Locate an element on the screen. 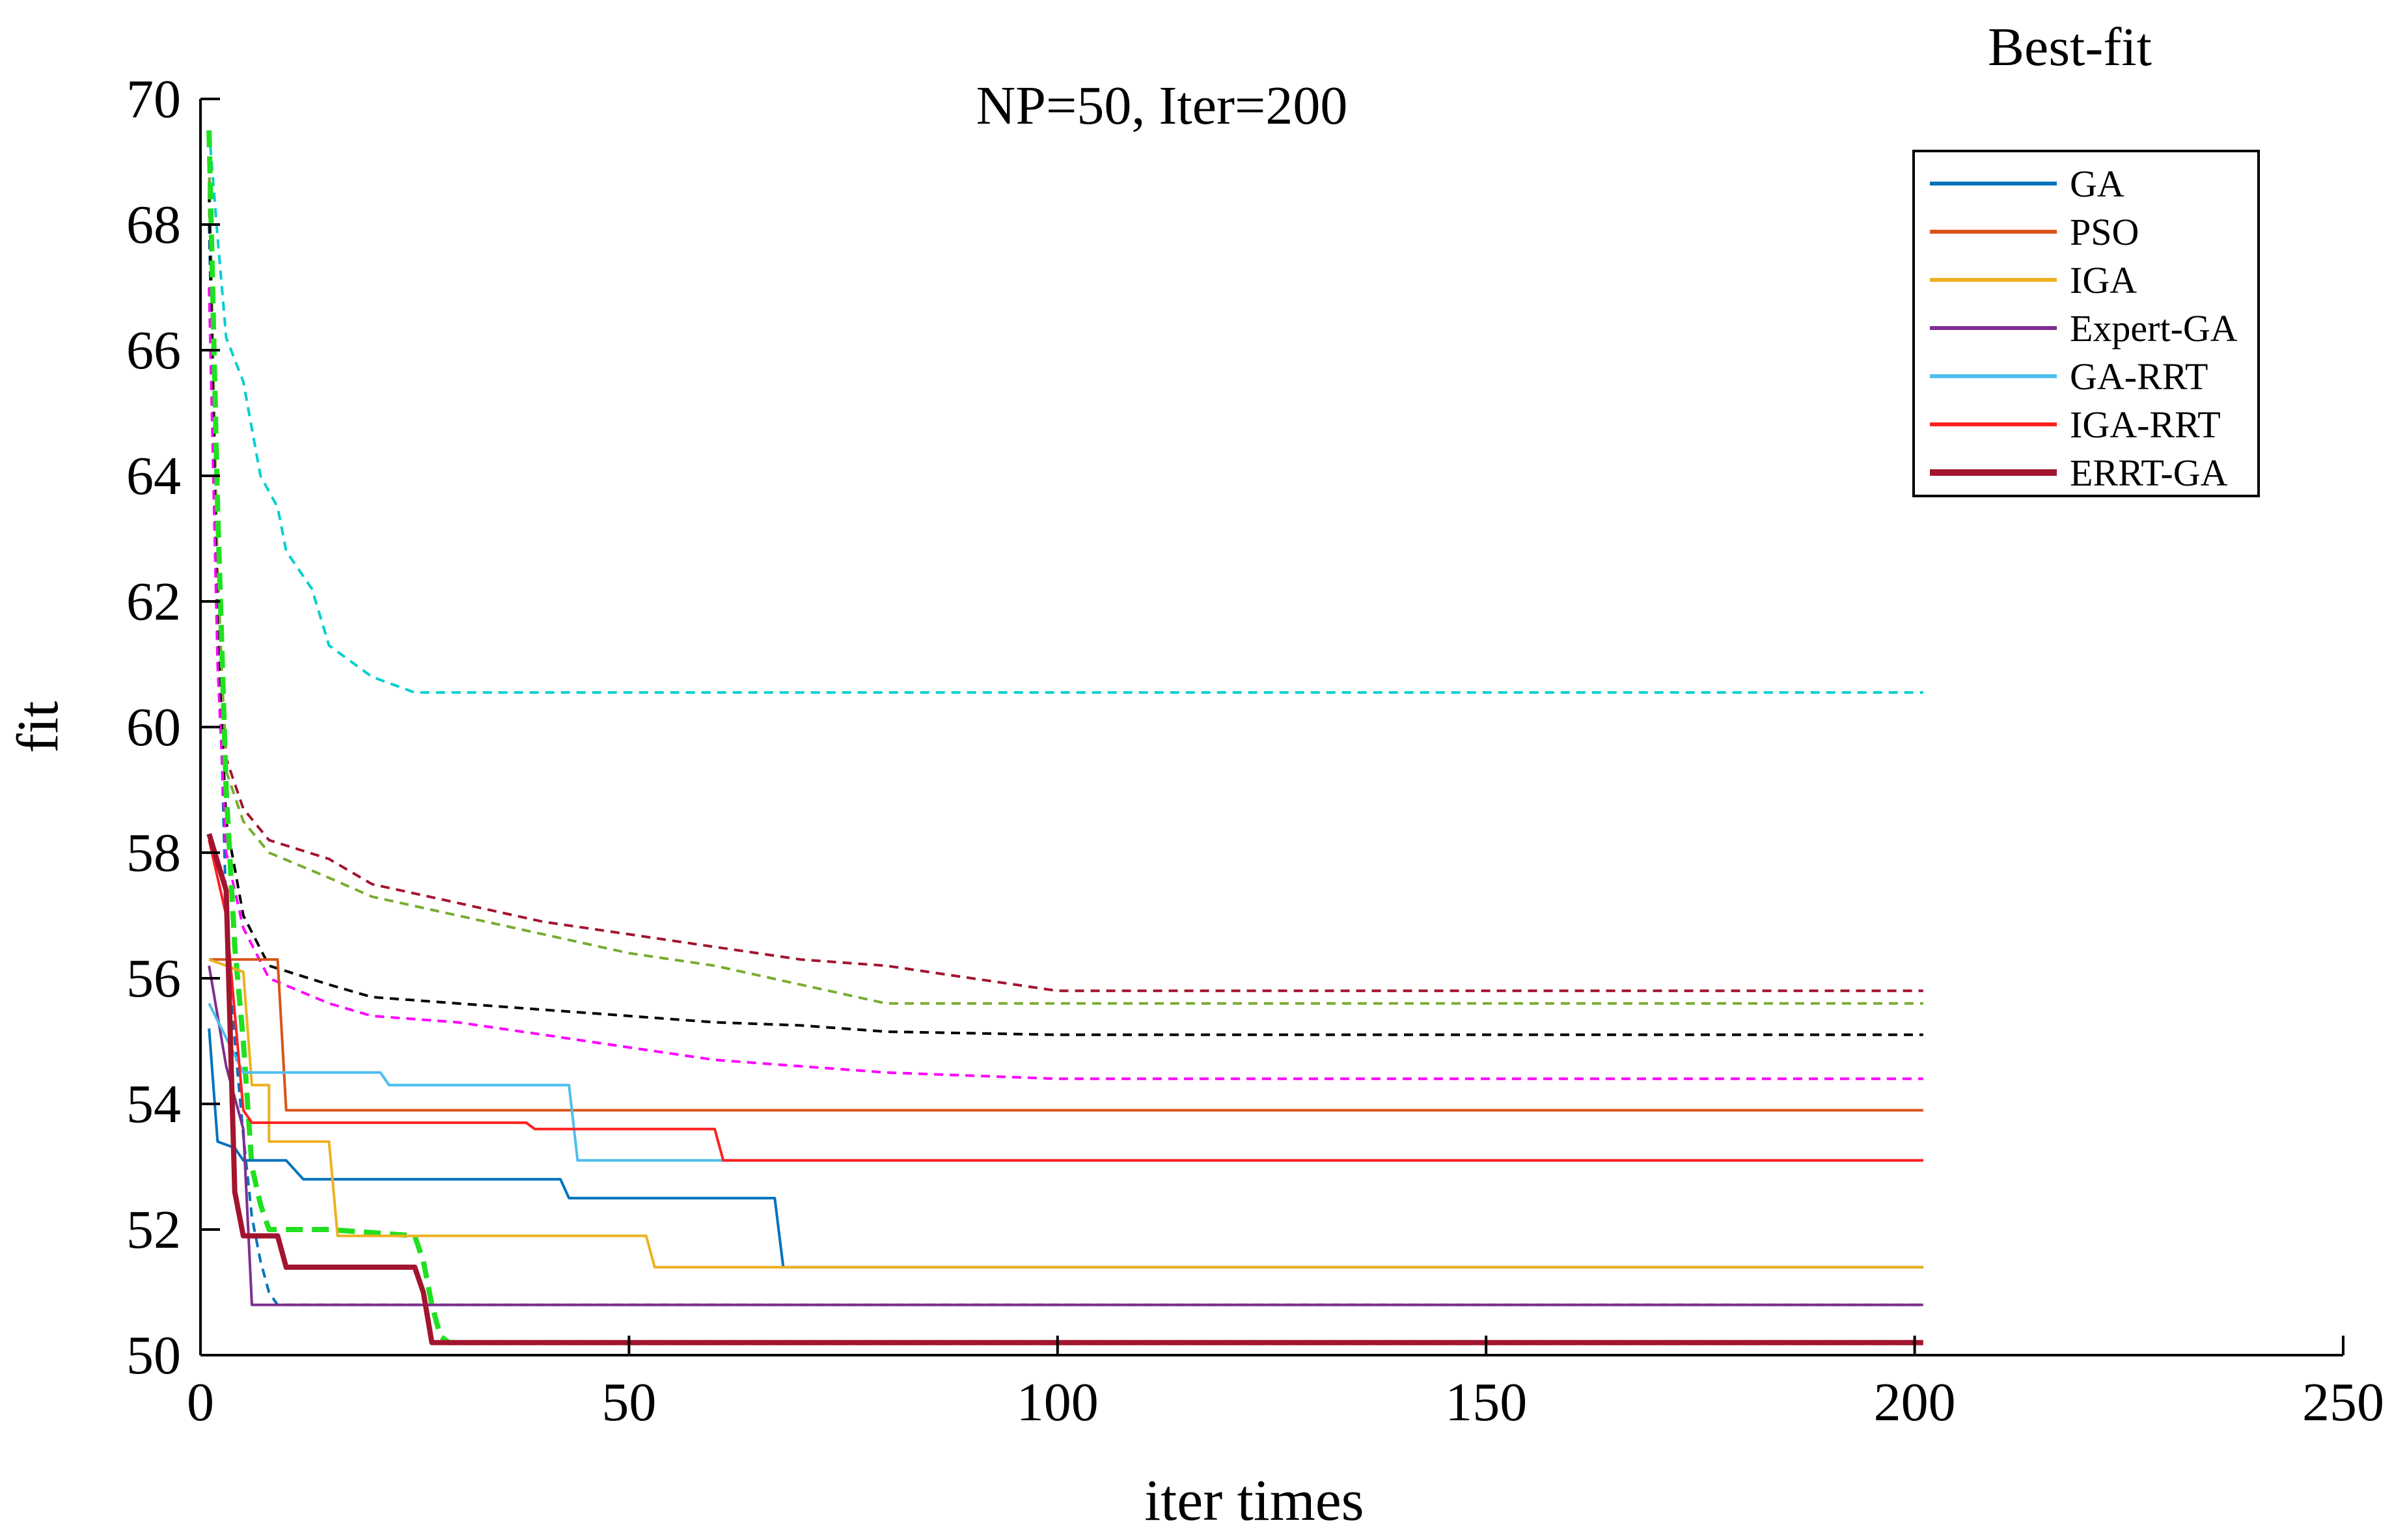  y-tick-label: 62 is located at coordinates (153, 601).